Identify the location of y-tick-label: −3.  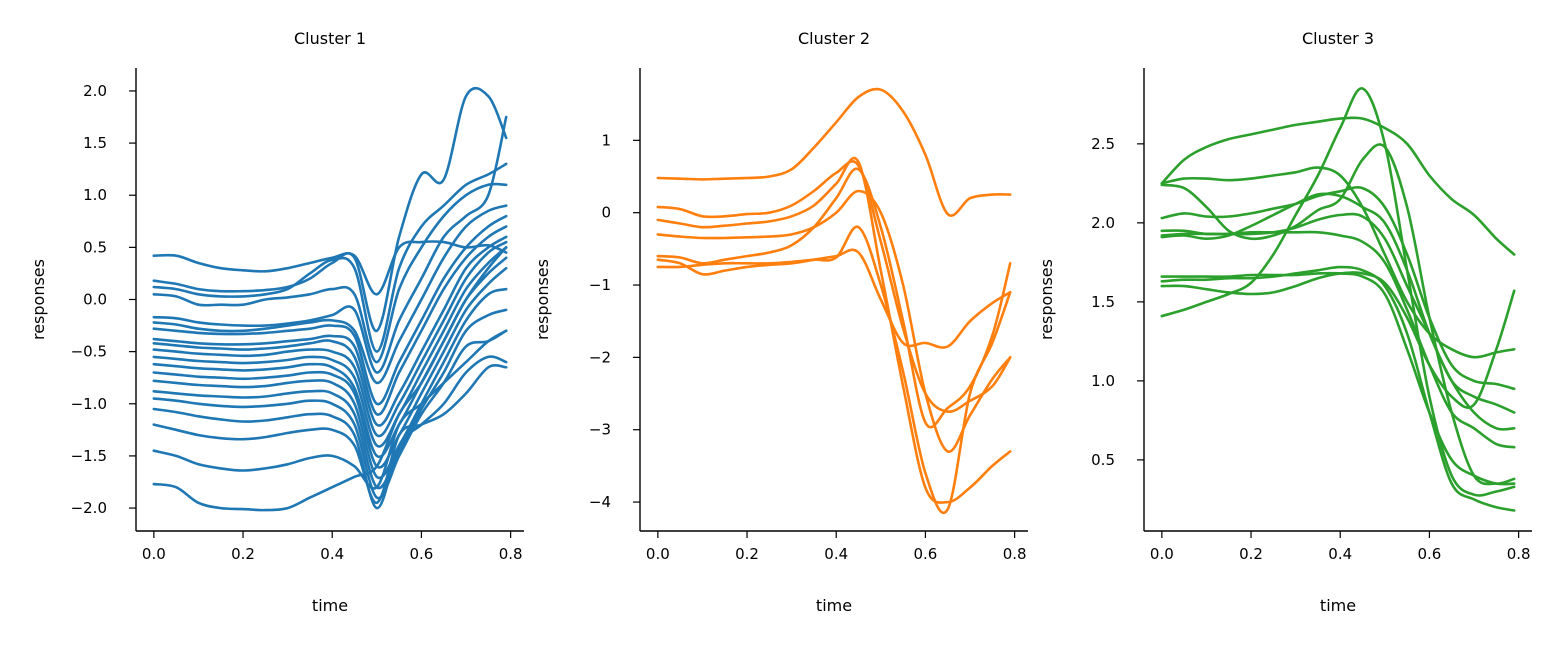
(600, 430).